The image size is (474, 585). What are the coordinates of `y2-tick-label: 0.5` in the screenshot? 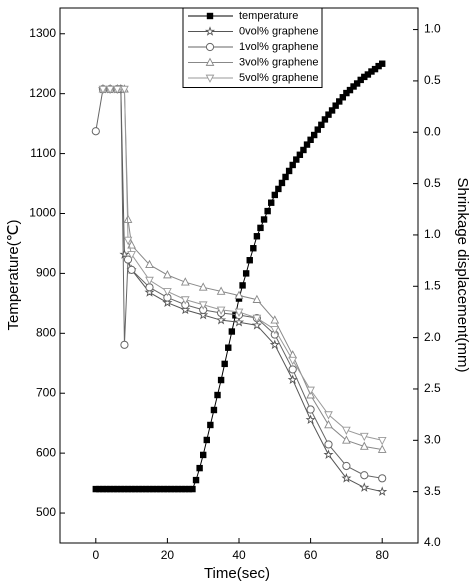 It's located at (432, 80).